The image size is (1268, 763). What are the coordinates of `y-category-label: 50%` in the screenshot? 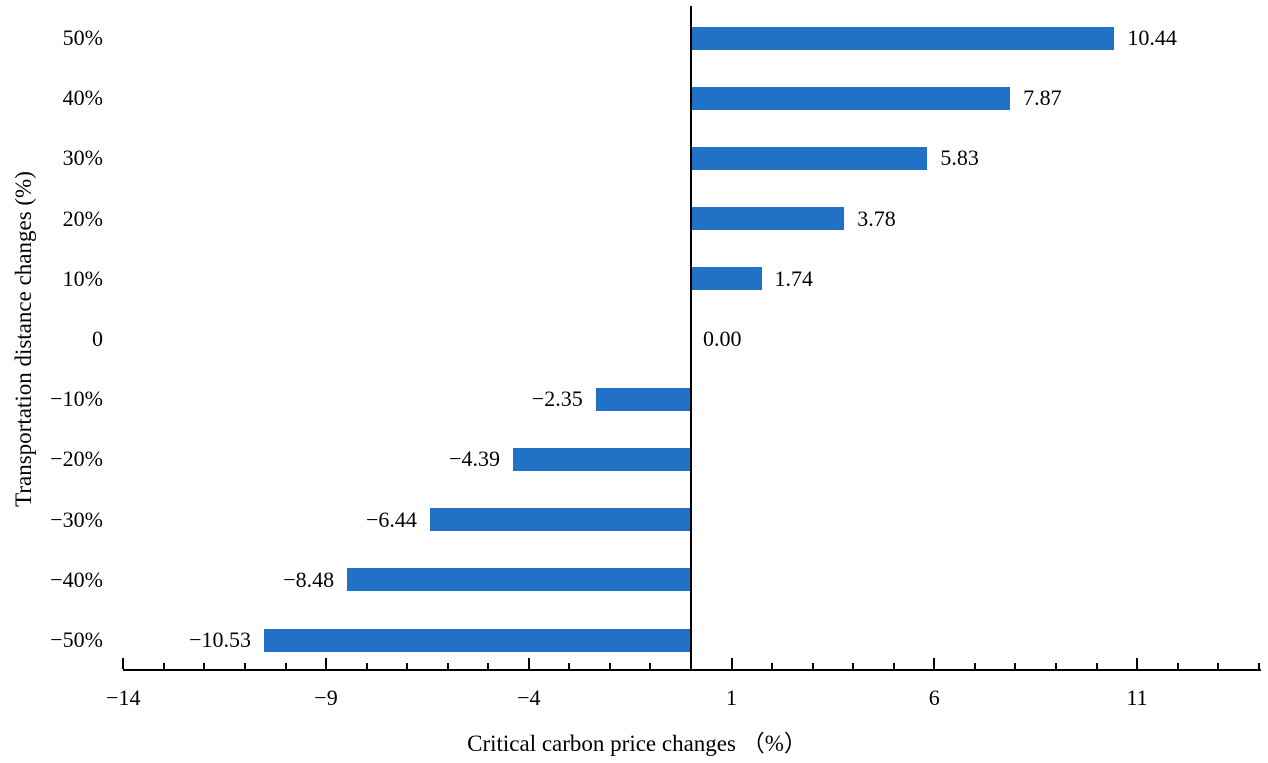 It's located at (82, 37).